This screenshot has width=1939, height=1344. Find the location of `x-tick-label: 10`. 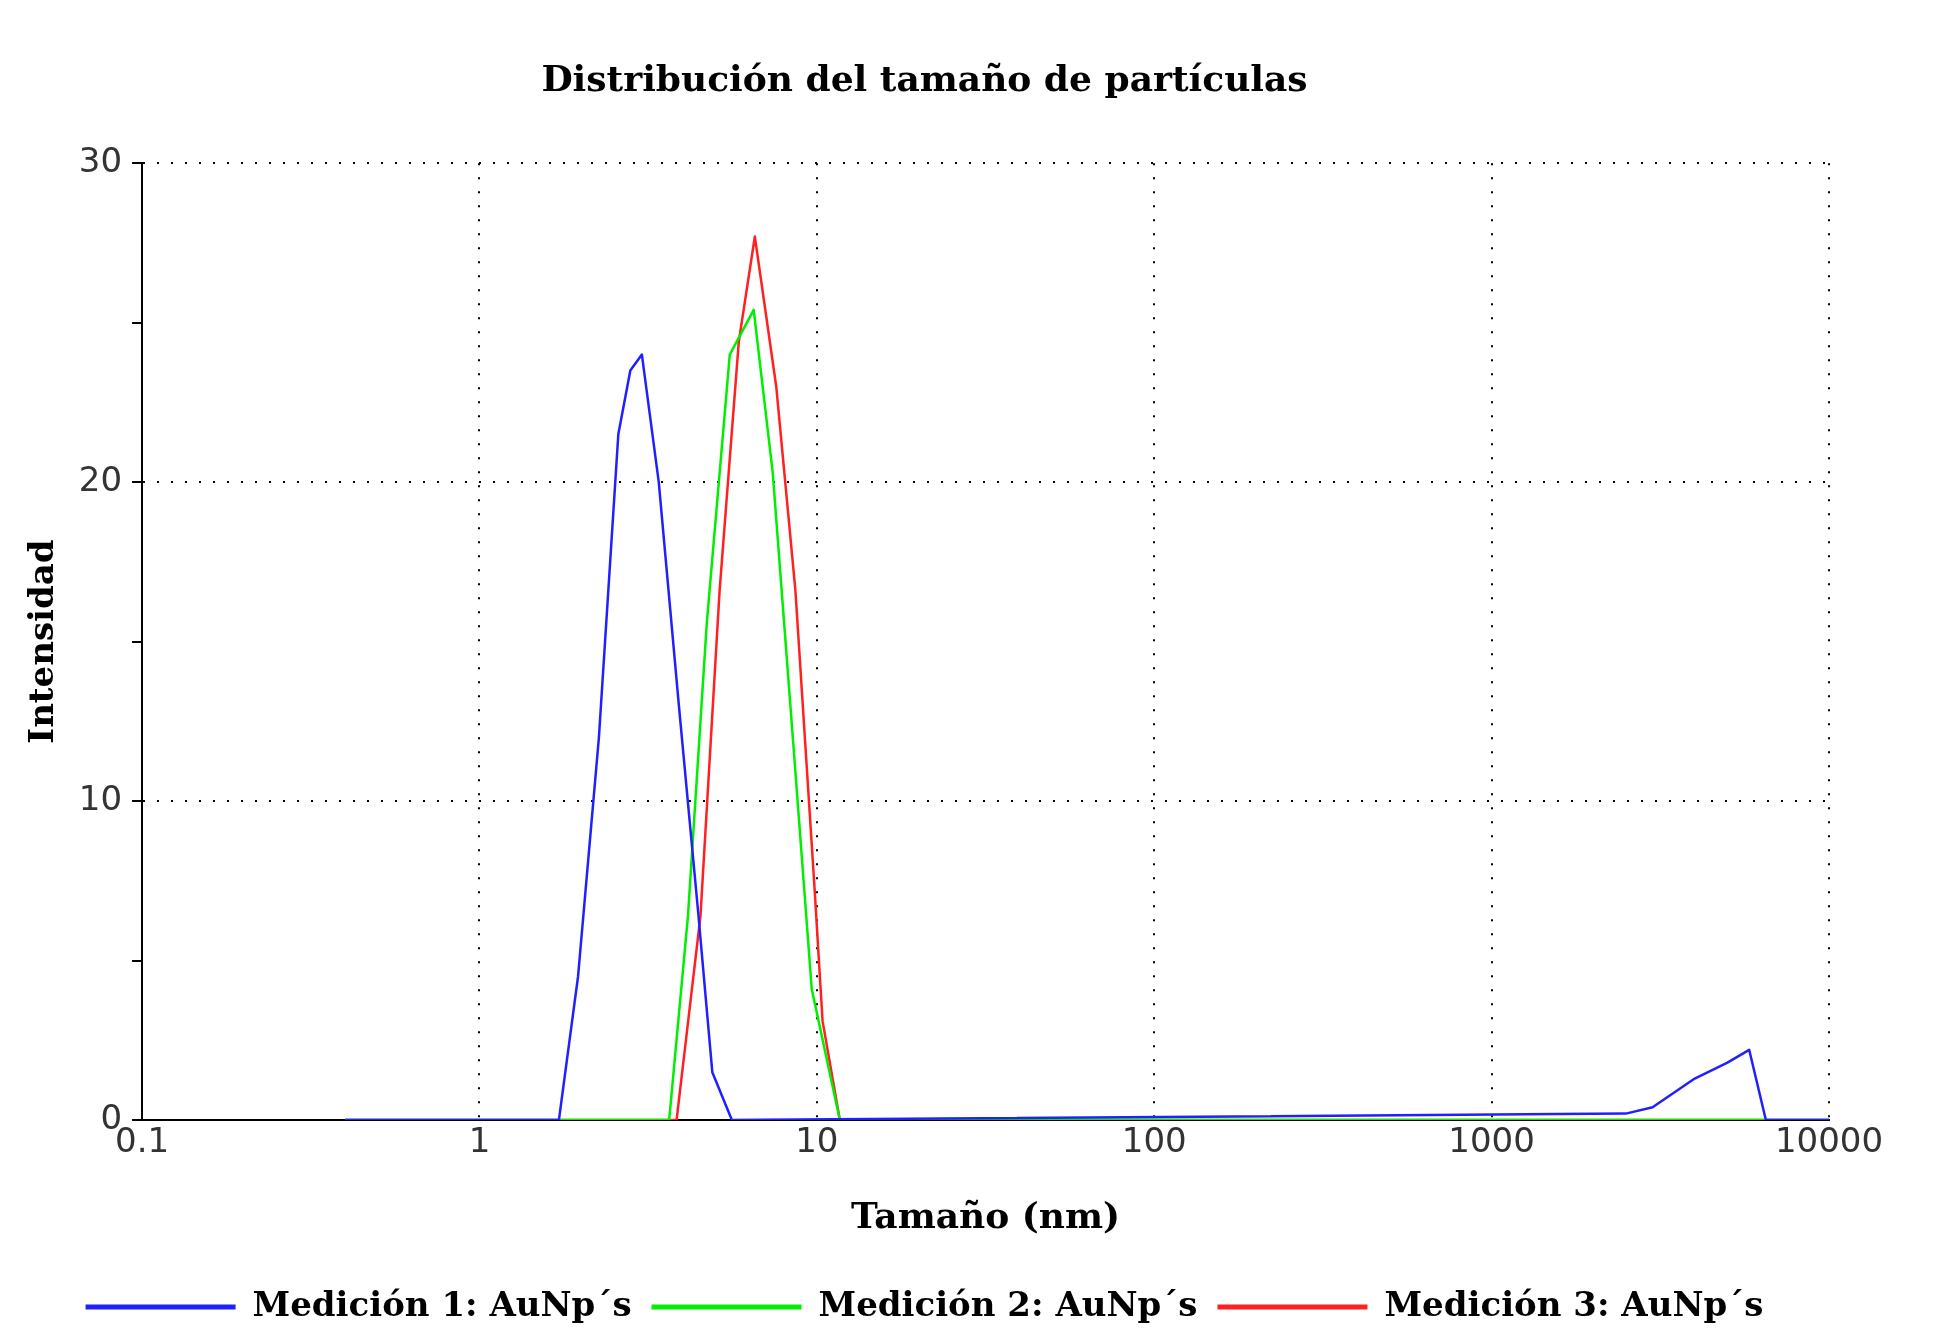

x-tick-label: 10 is located at coordinates (817, 1140).